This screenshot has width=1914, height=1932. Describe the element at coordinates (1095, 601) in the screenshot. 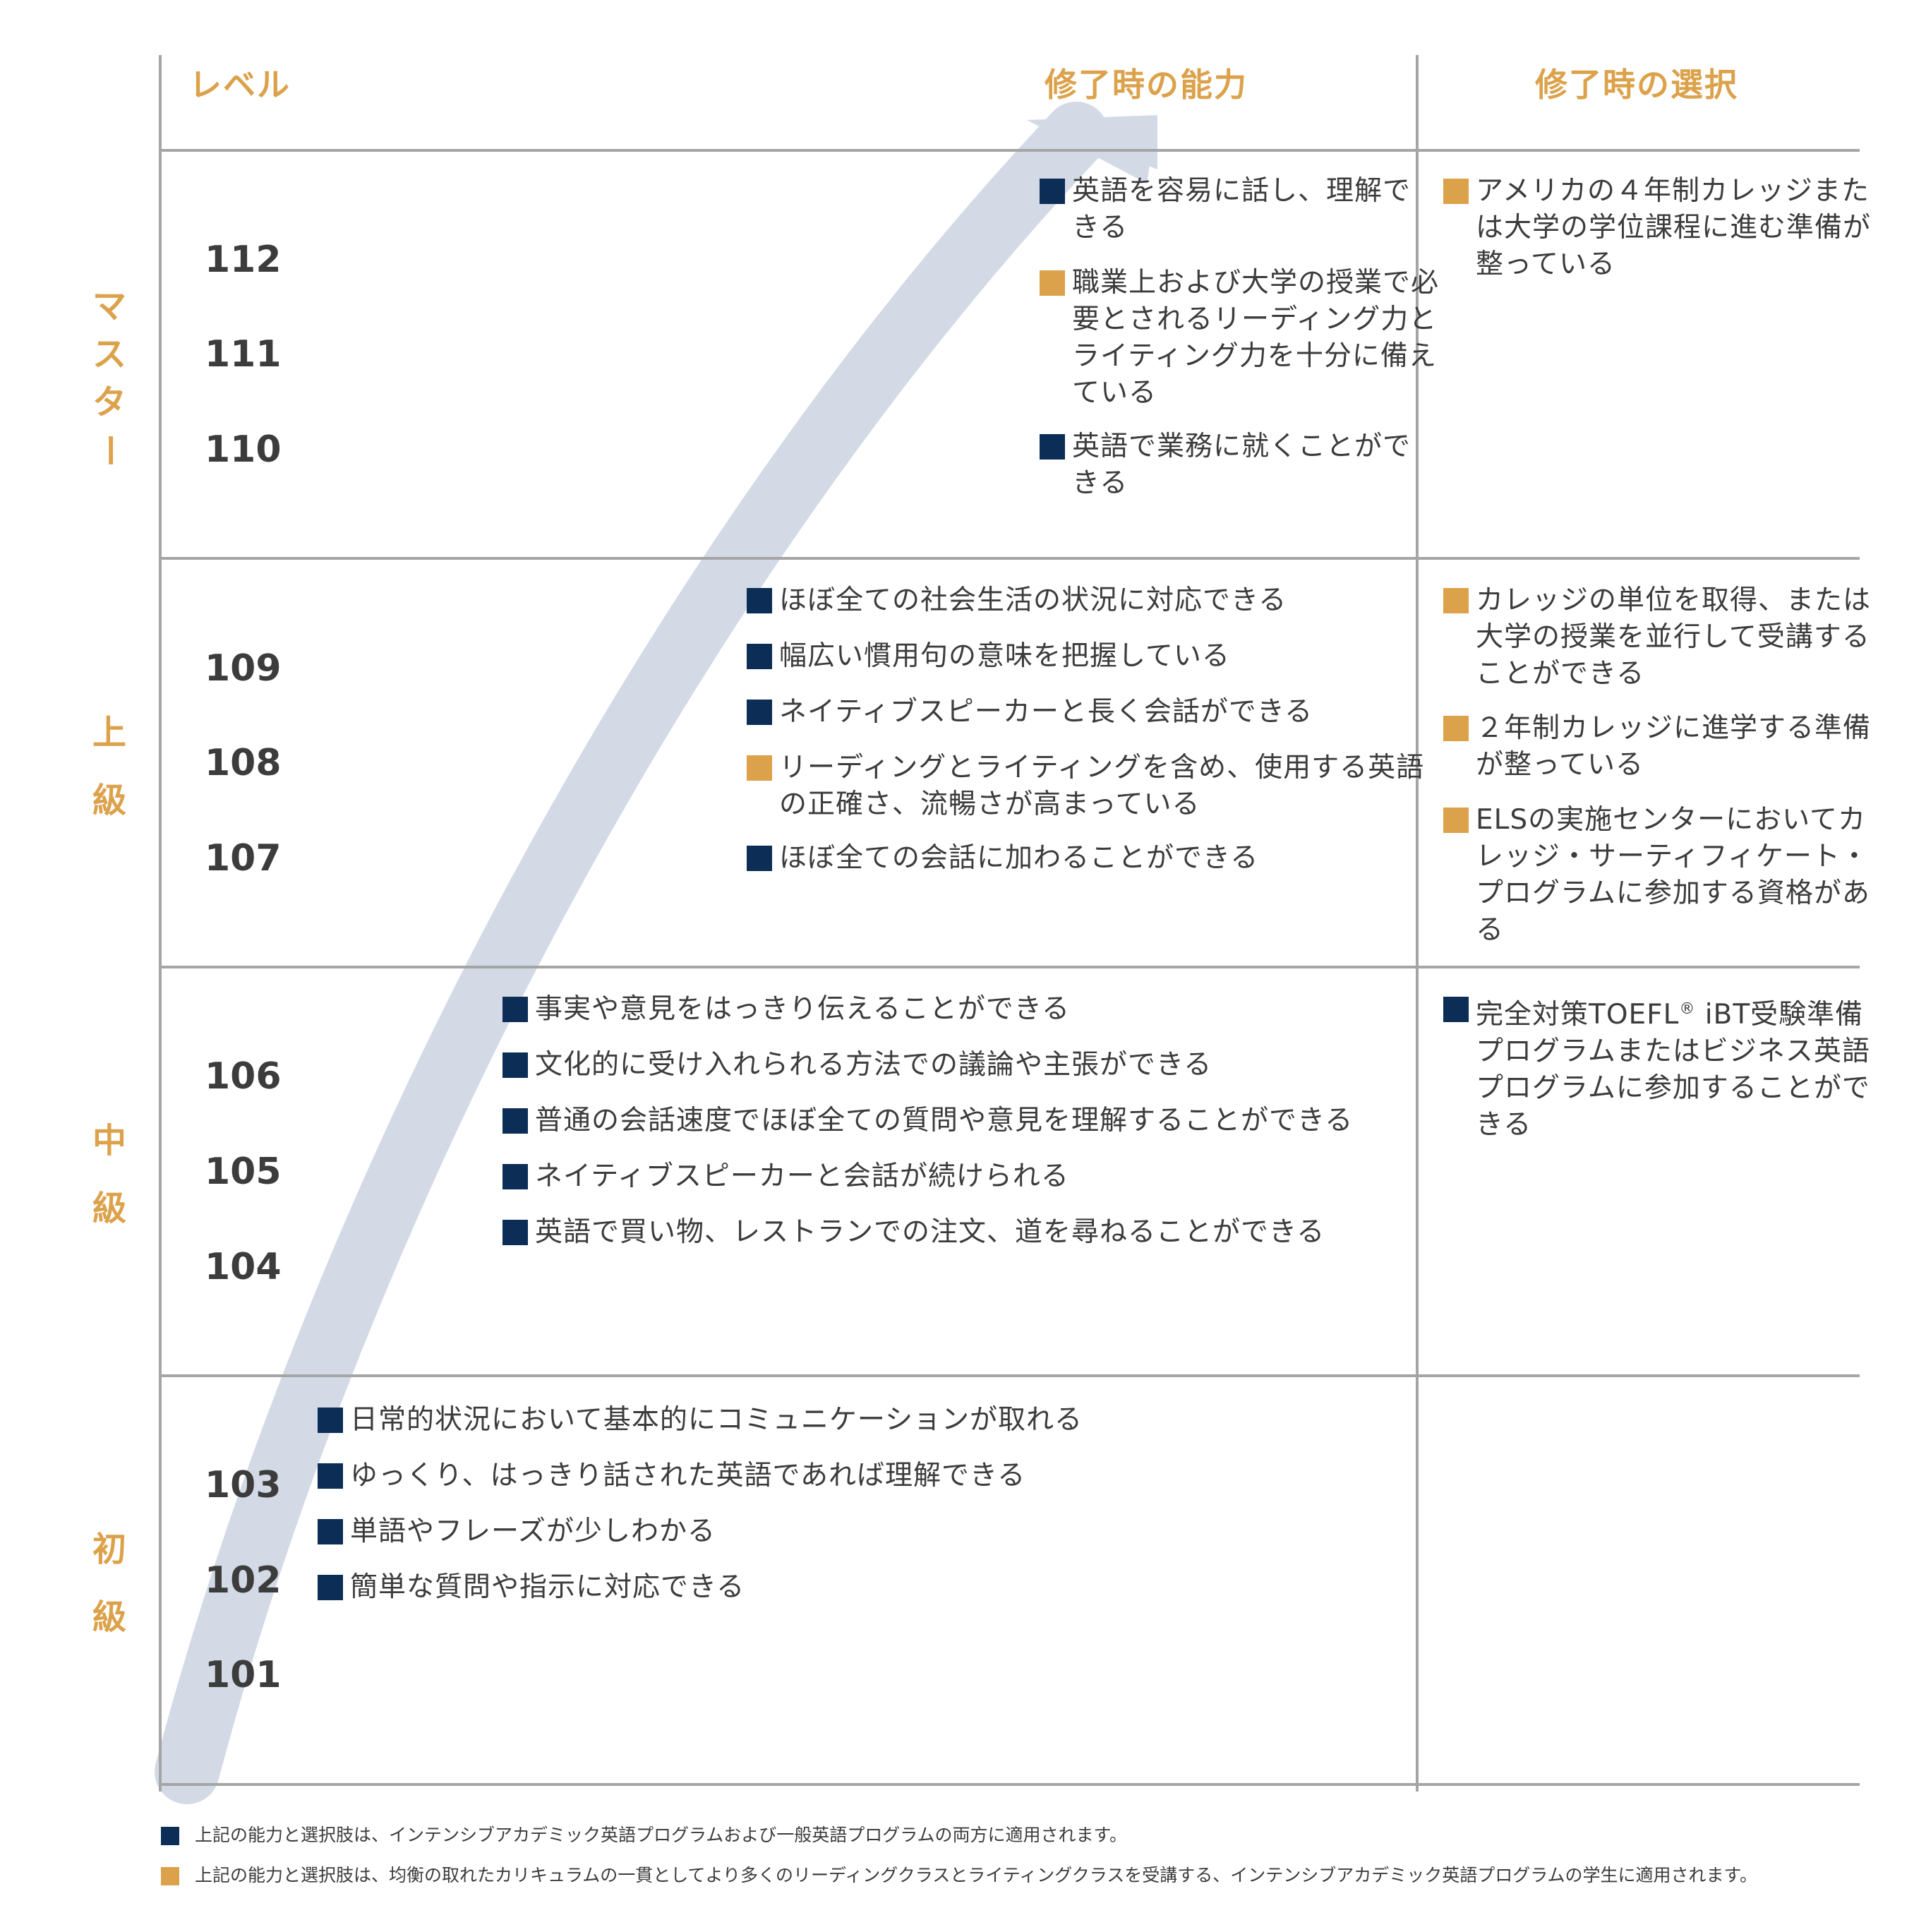

I see `ability-item: ほぼ全ての社会生活の状況に対応できる` at that location.